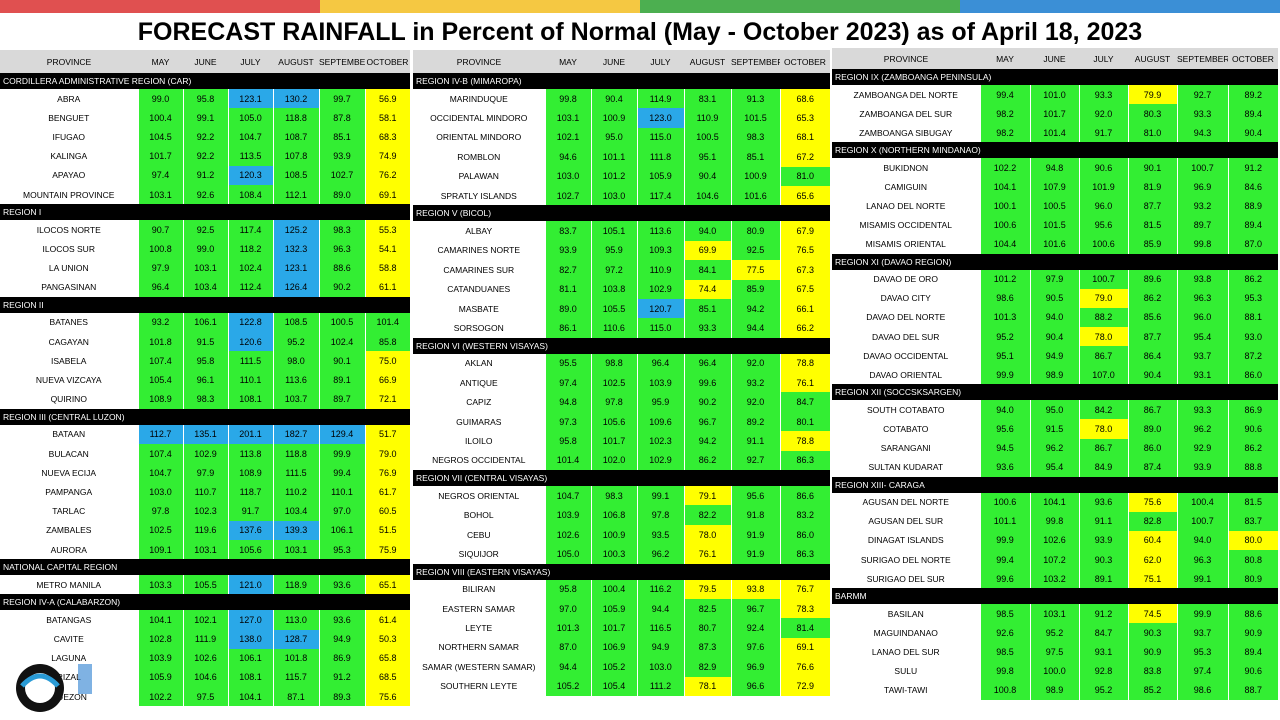 This screenshot has height=720, width=1280. I want to click on value-cell: 81.4, so click(804, 628).